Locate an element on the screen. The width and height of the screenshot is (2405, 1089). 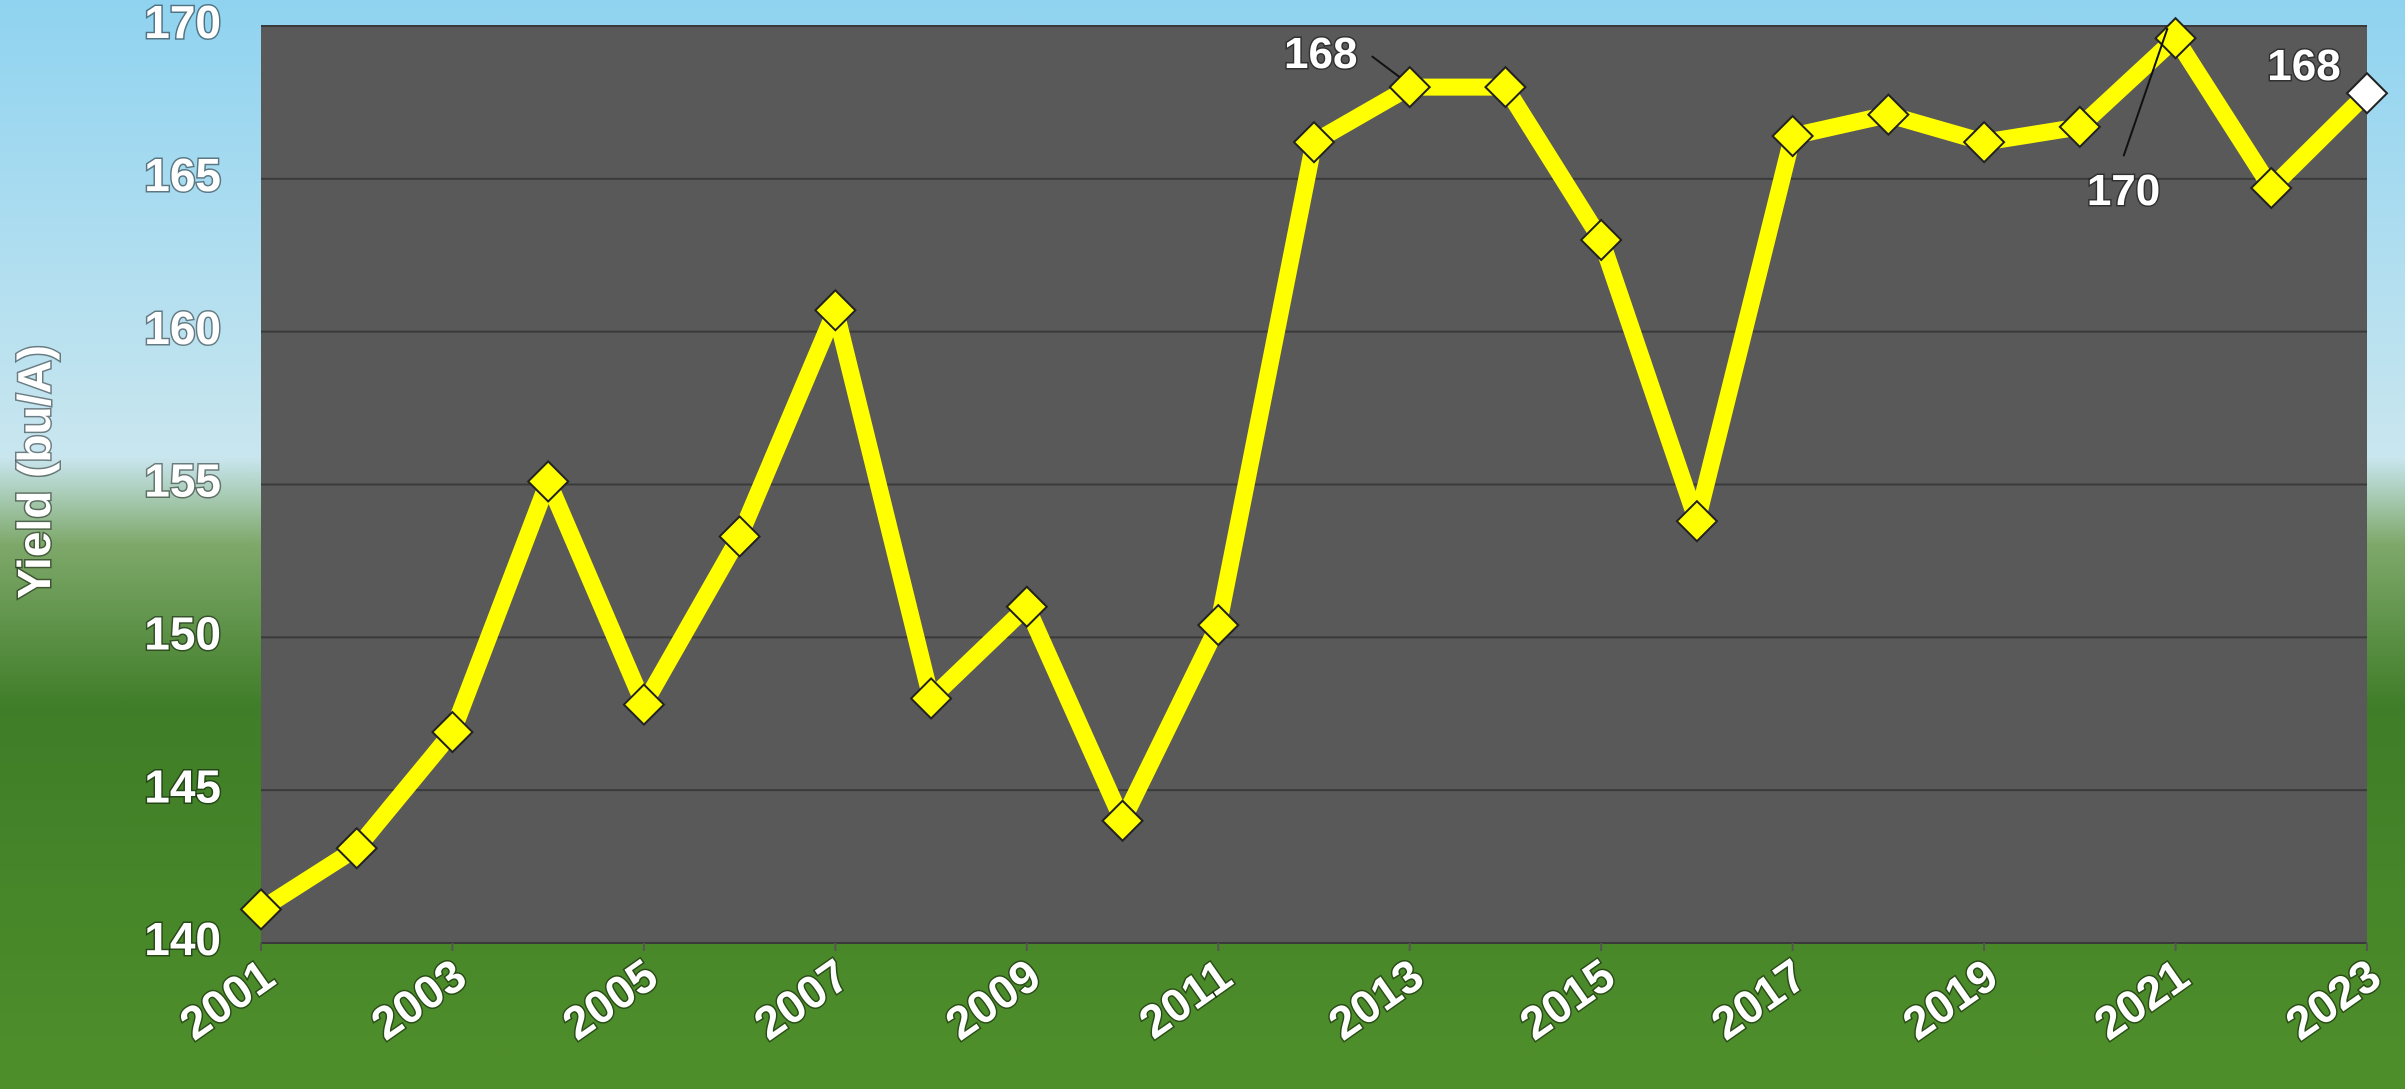
y-tick-label: 150 is located at coordinates (182, 633).